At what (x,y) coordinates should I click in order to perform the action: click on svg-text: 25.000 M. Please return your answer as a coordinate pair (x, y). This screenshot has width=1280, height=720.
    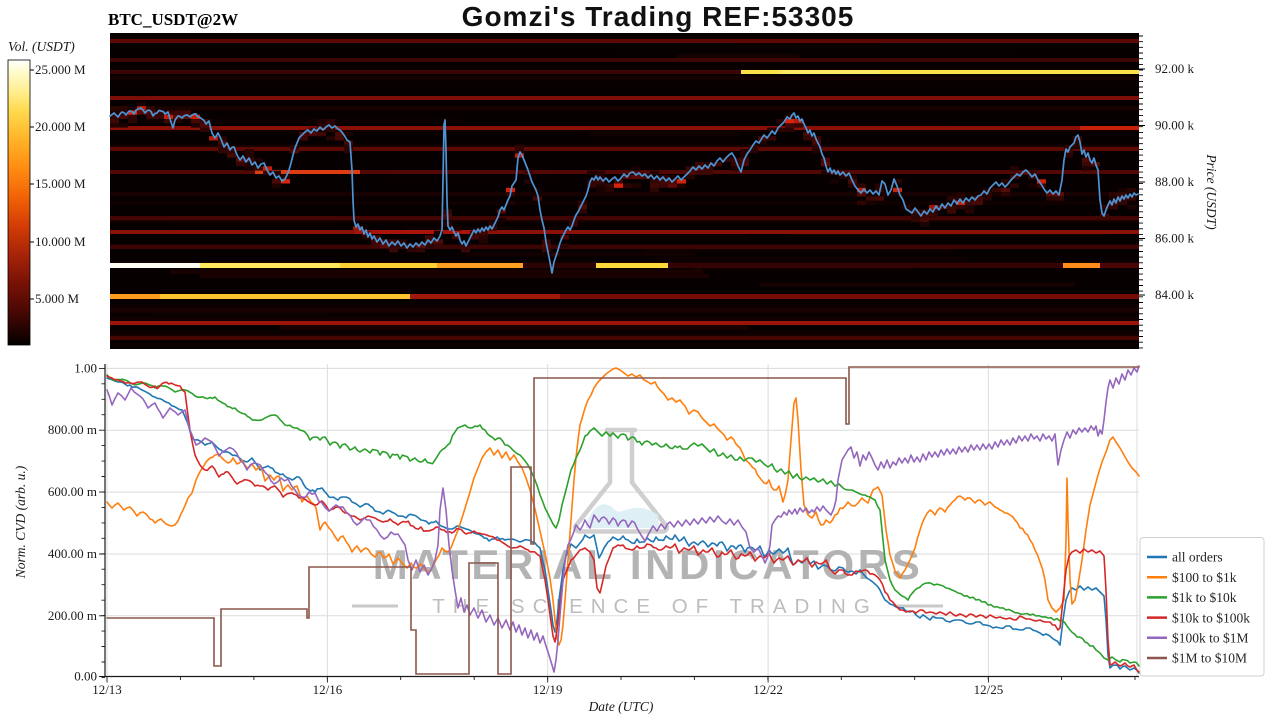
    Looking at the image, I should click on (60, 69).